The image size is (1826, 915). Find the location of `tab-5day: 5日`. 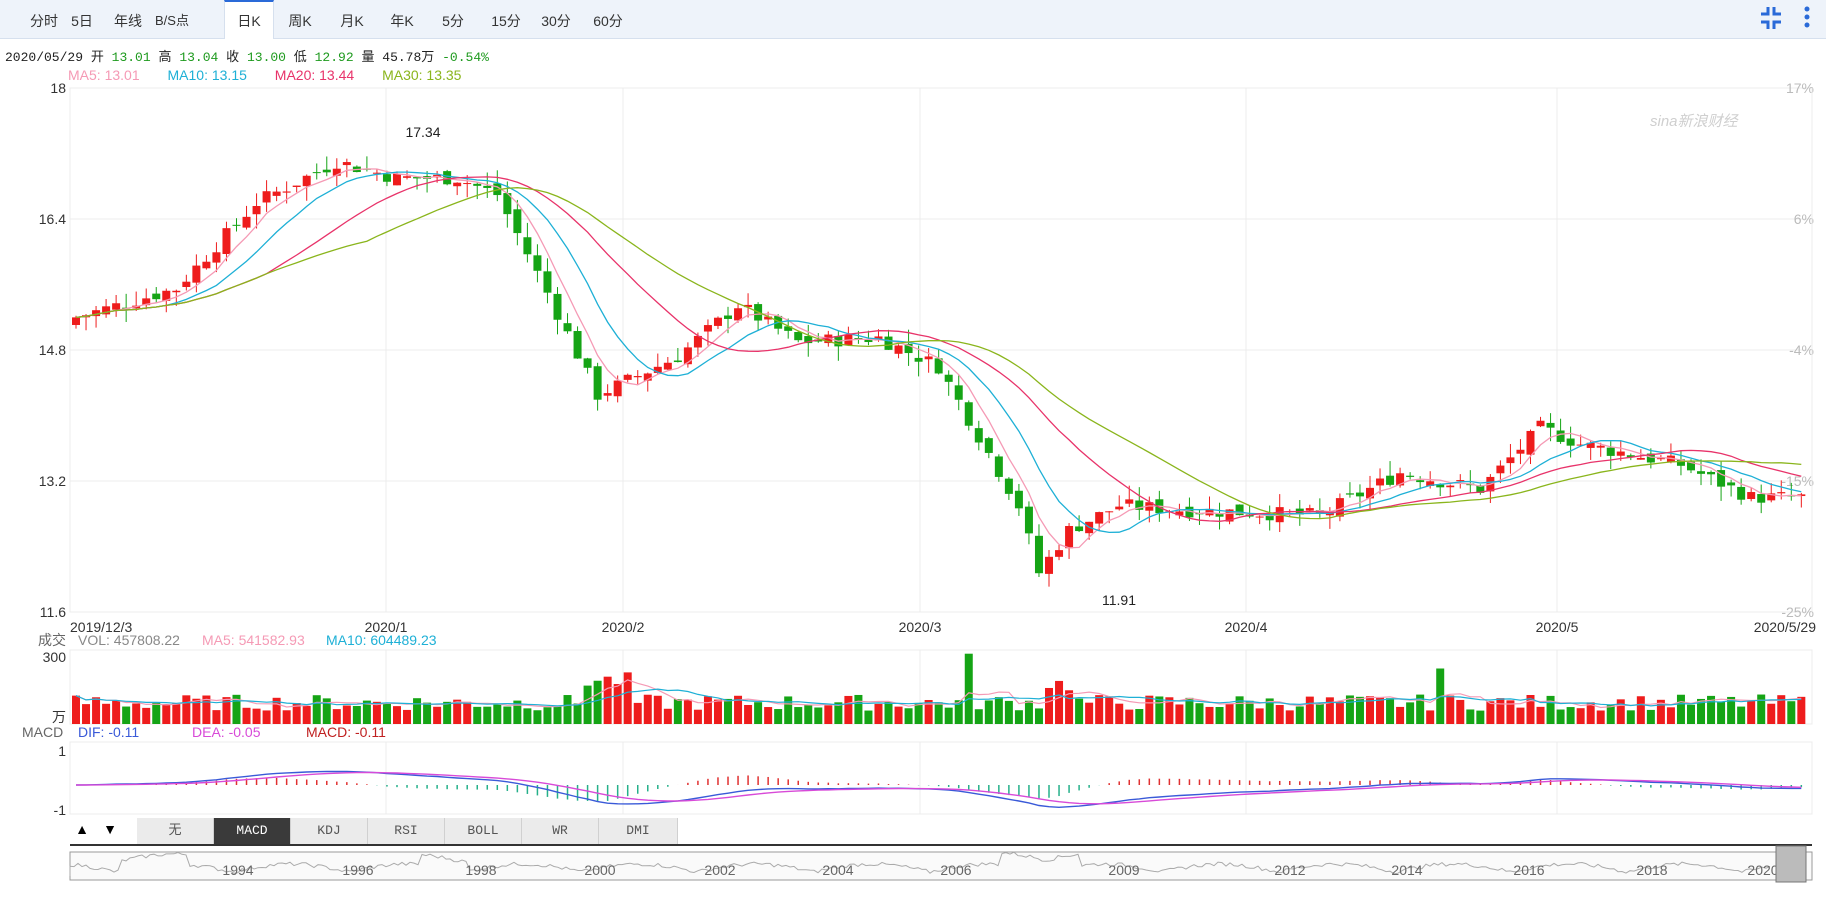

tab-5day: 5日 is located at coordinates (82, 21).